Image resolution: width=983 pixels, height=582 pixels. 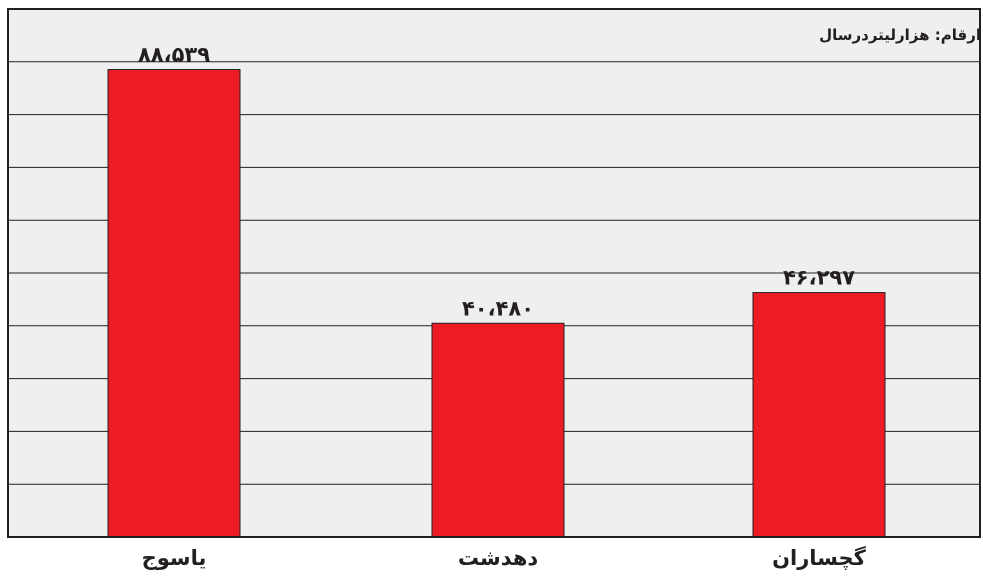 I want to click on bar-value-label: ۴۶،۲۹۷, so click(x=819, y=278).